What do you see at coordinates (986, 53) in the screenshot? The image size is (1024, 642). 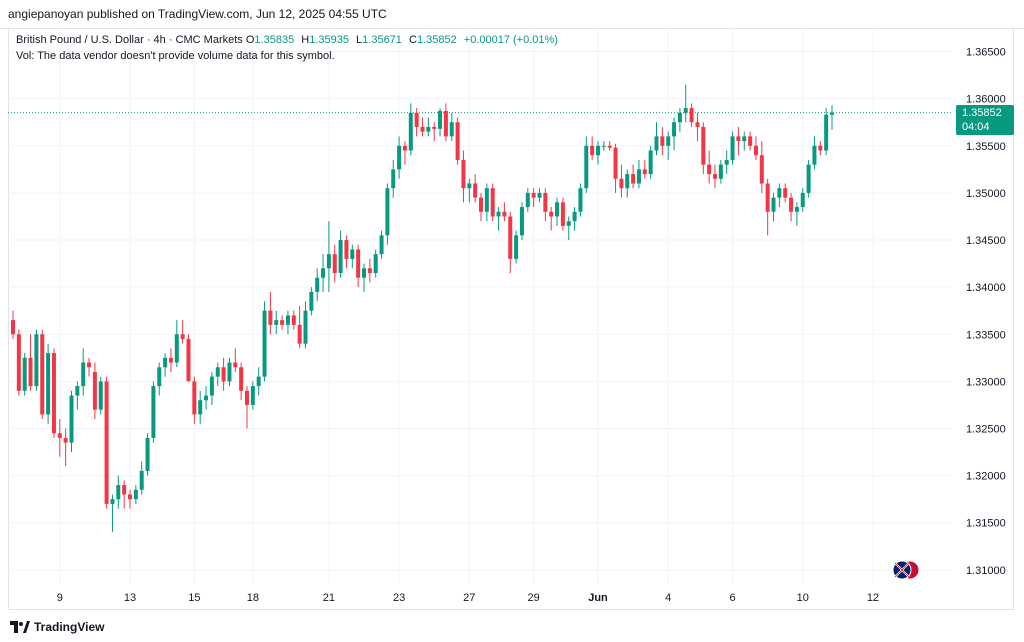 I see `y-tick-label: 1.36500` at bounding box center [986, 53].